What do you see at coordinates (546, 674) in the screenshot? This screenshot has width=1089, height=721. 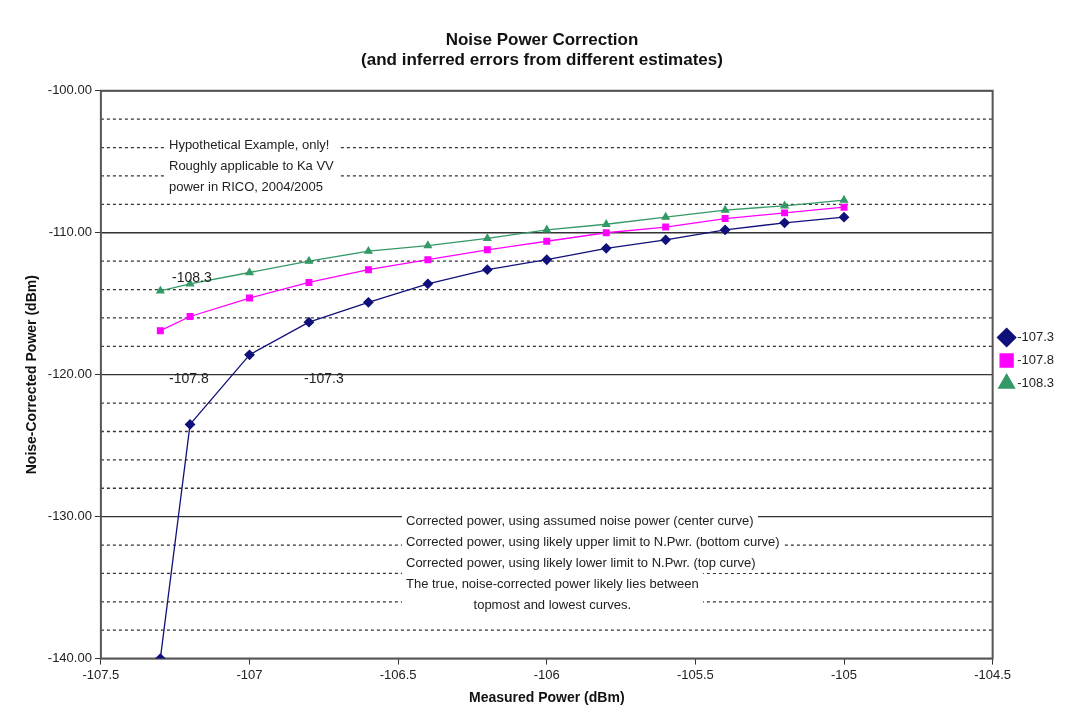 I see `x-tick-label: -106` at bounding box center [546, 674].